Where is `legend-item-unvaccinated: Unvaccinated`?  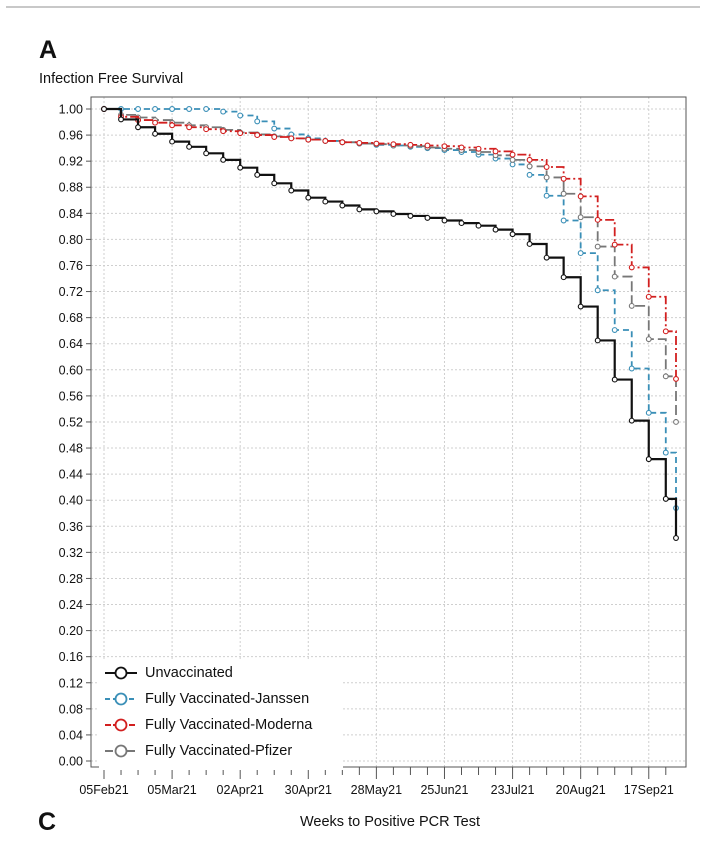
legend-item-unvaccinated: Unvaccinated is located at coordinates (169, 673).